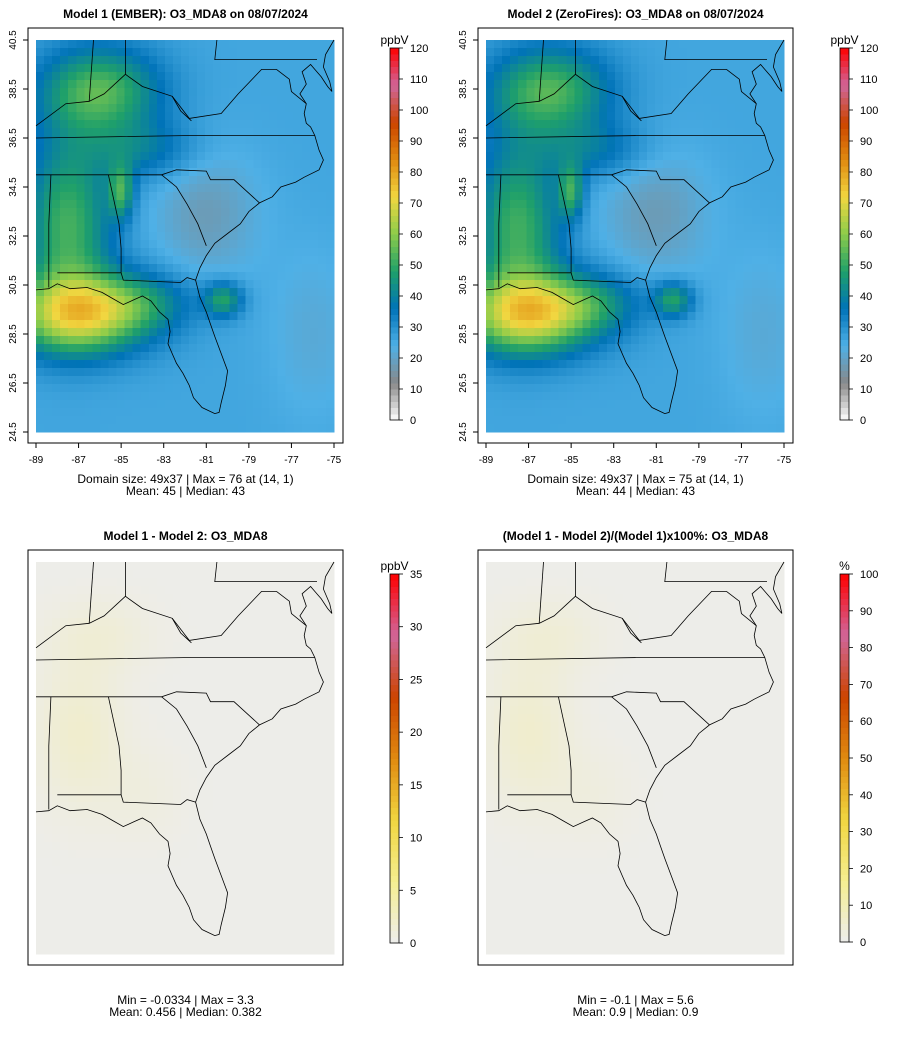 The width and height of the screenshot is (900, 1045). Describe the element at coordinates (635, 1000) in the screenshot. I see `stats-line-1: Min = -0.1 | Max = 5.6` at that location.